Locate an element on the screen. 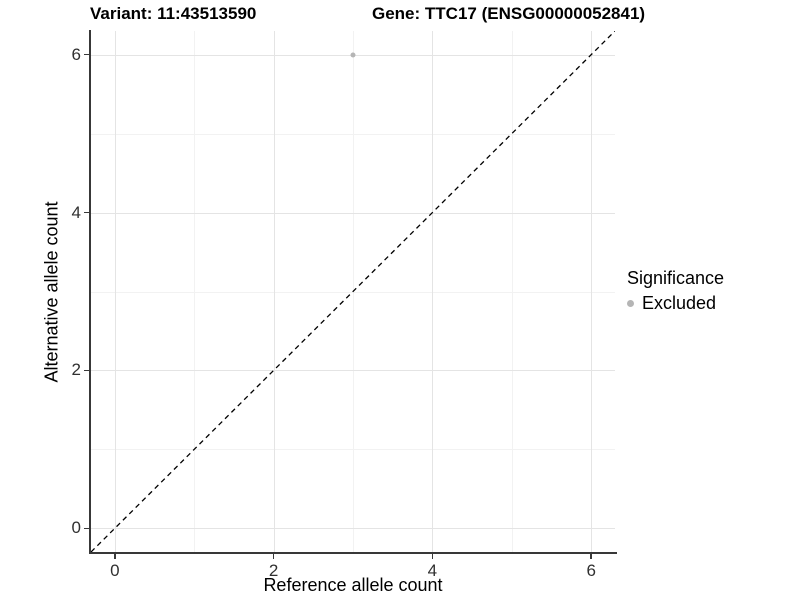 The width and height of the screenshot is (800, 600). y-axis-line is located at coordinates (90, 292).